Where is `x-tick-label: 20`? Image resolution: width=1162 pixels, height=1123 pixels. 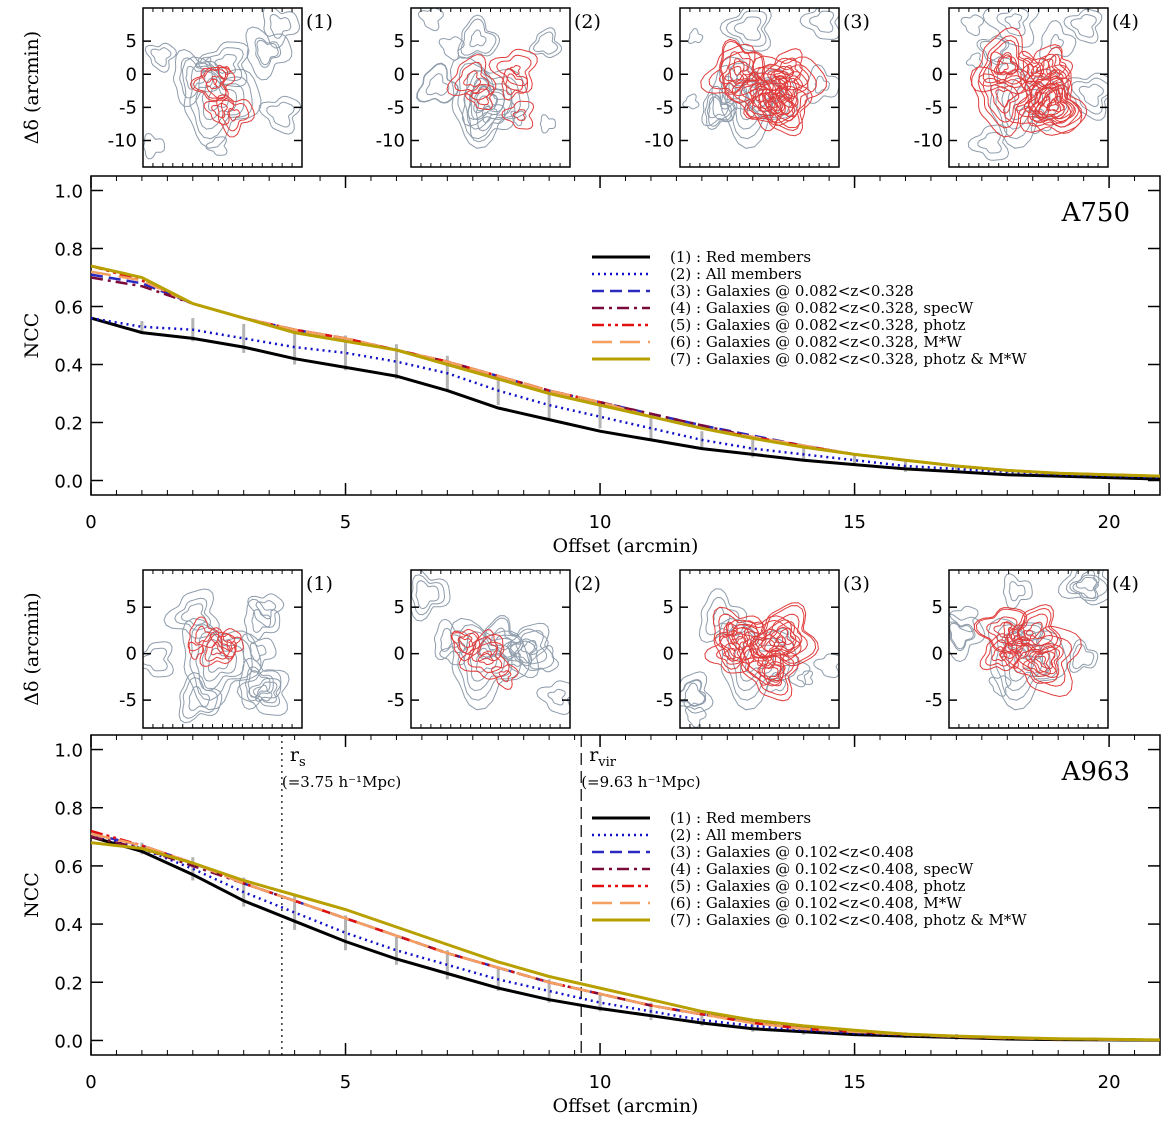 x-tick-label: 20 is located at coordinates (1109, 522).